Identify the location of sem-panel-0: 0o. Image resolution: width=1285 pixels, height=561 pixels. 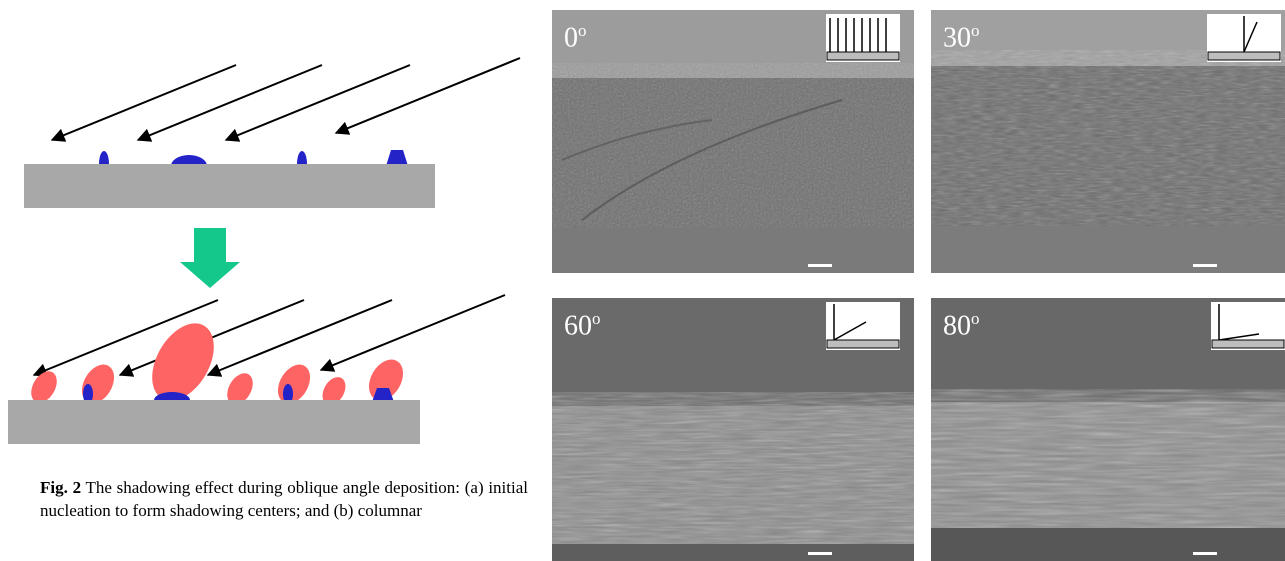
(733, 141).